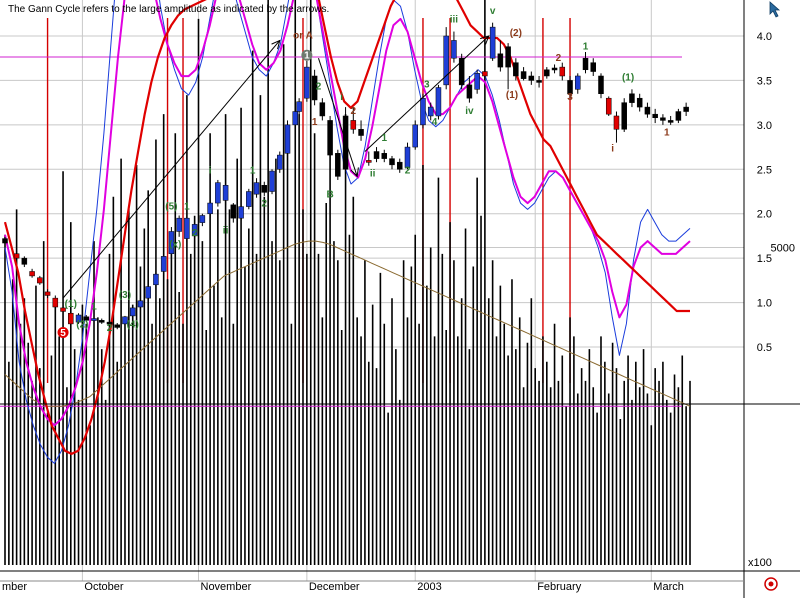 This screenshot has height=598, width=800. Describe the element at coordinates (775, 9) in the screenshot. I see `cursor-icon` at that location.